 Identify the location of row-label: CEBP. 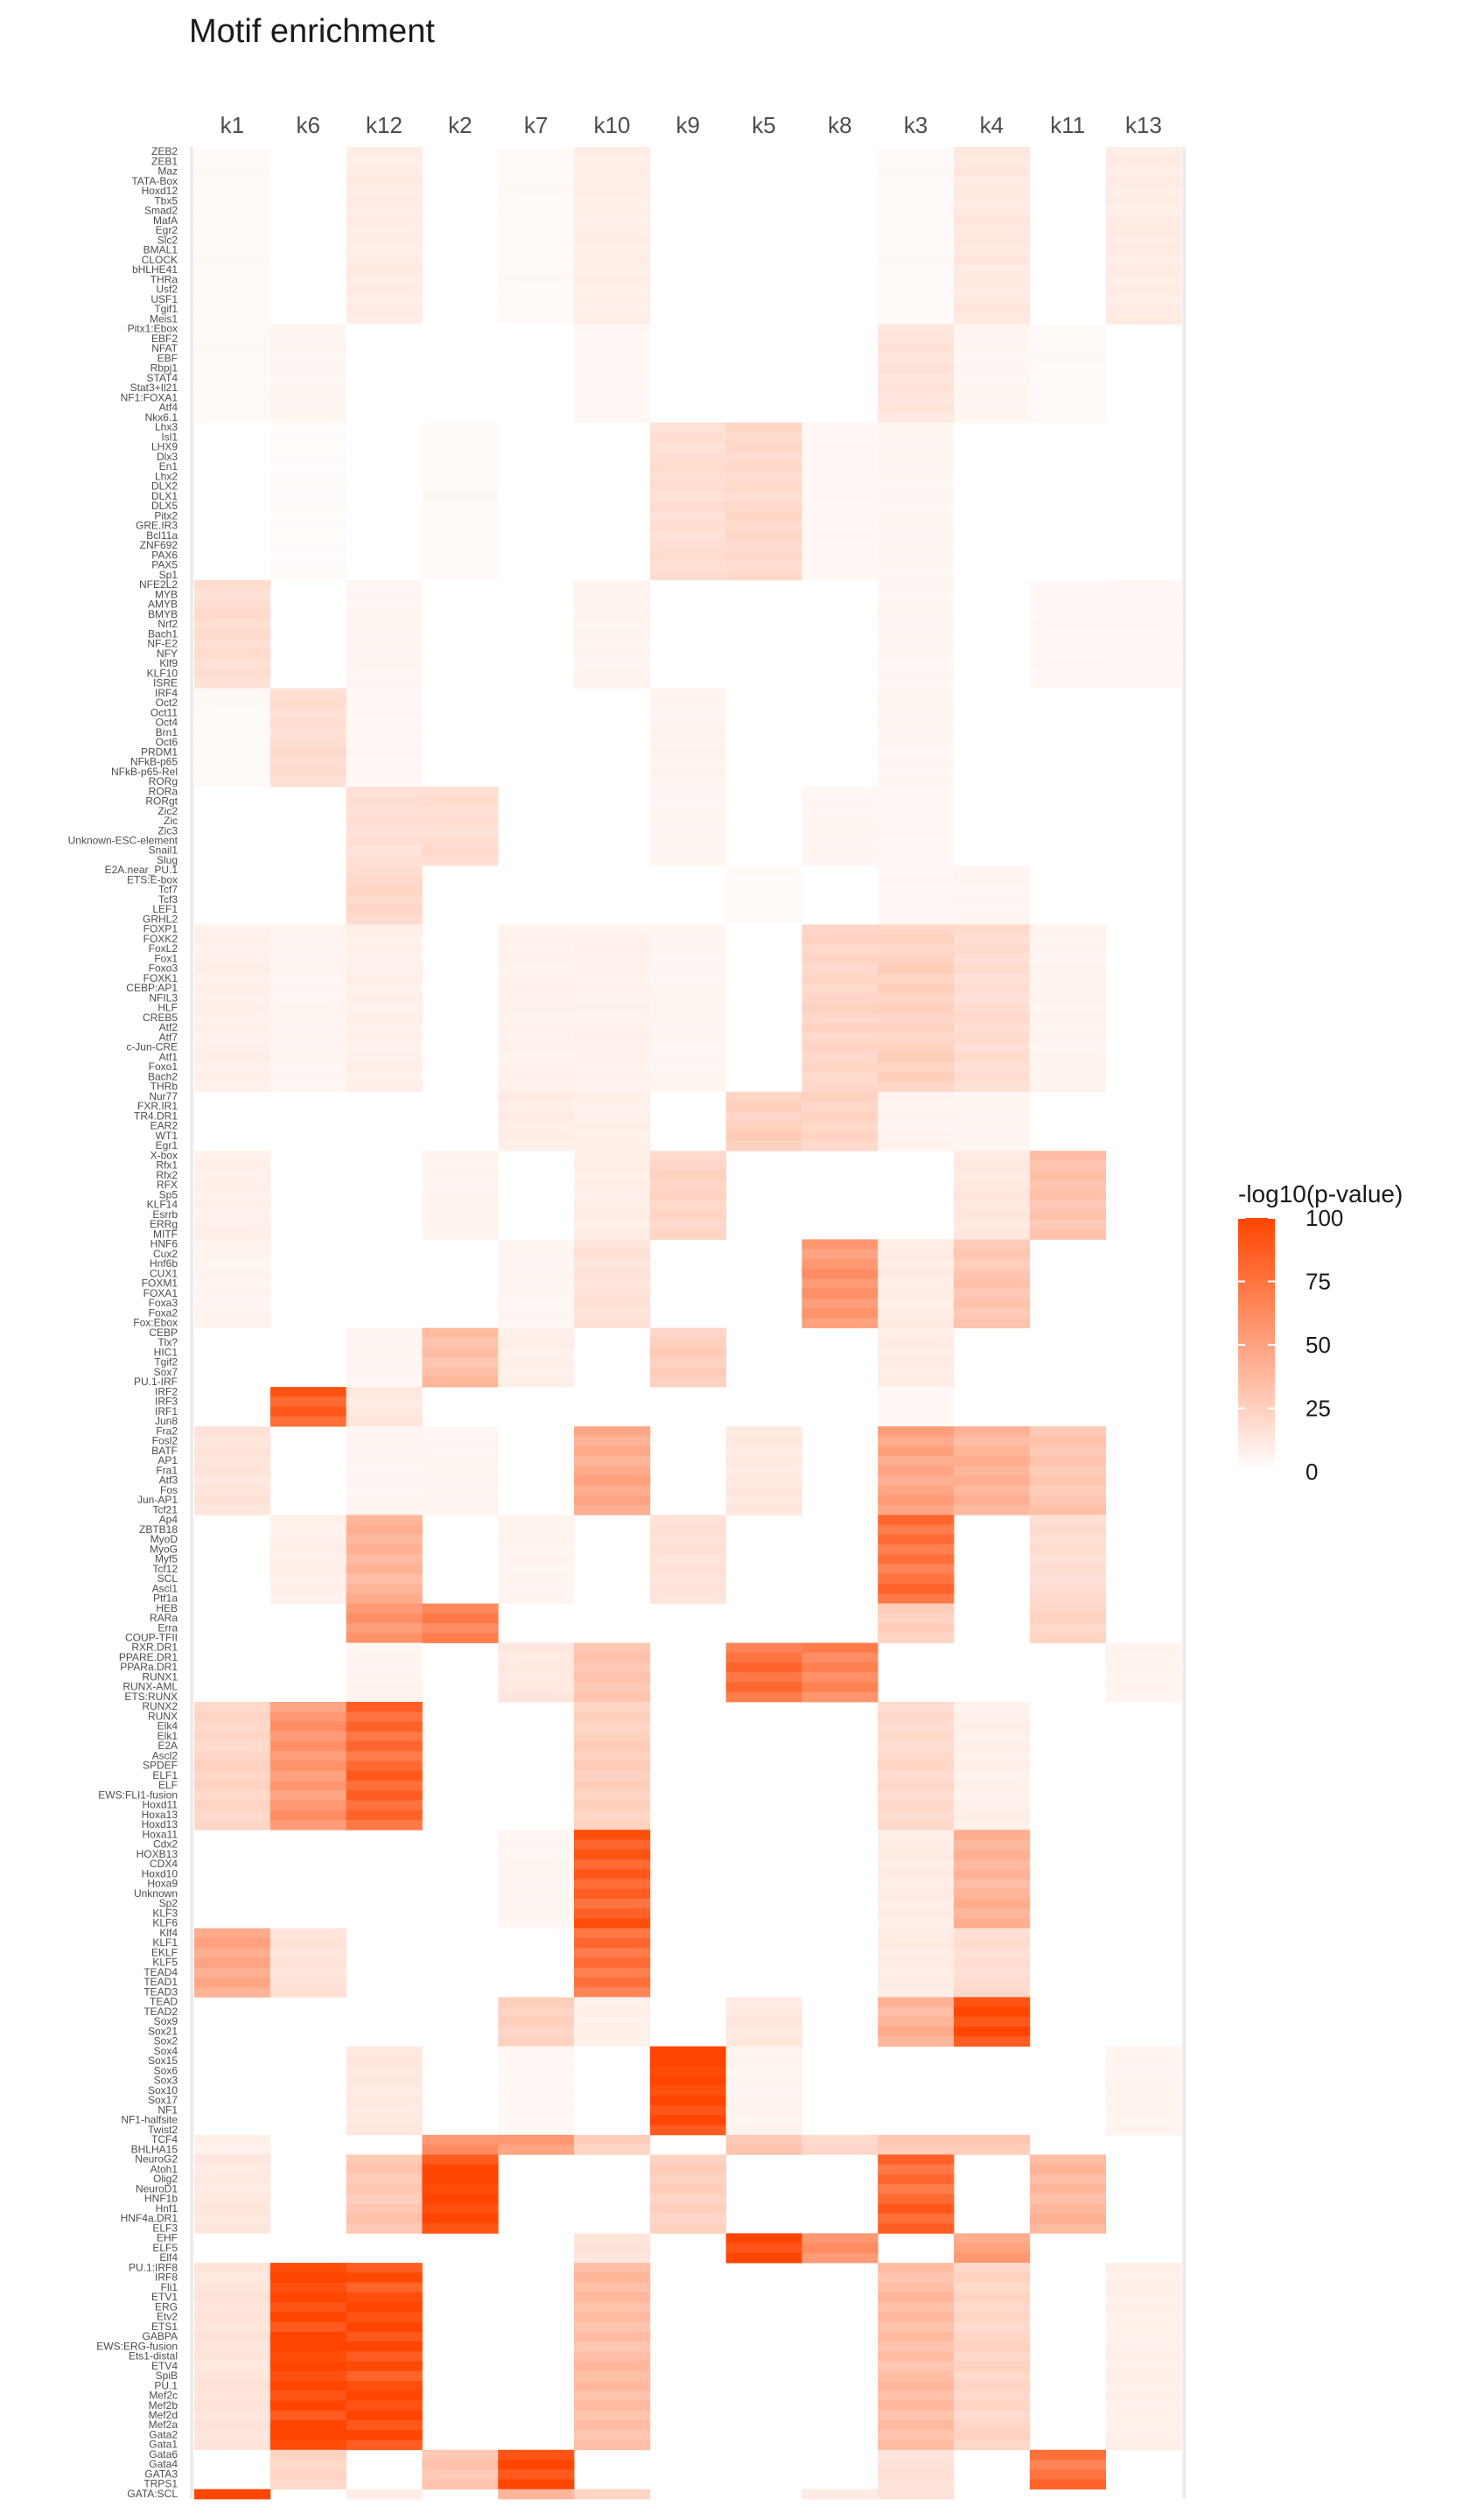
(163, 1332).